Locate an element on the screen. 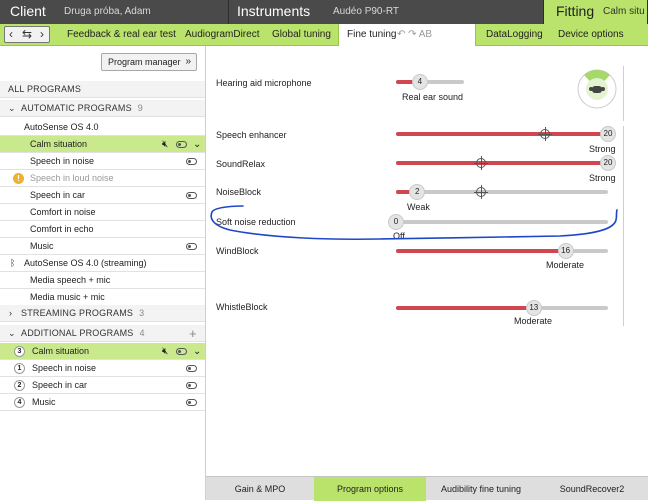  speech-enhancer-knob: 20 is located at coordinates (608, 134).